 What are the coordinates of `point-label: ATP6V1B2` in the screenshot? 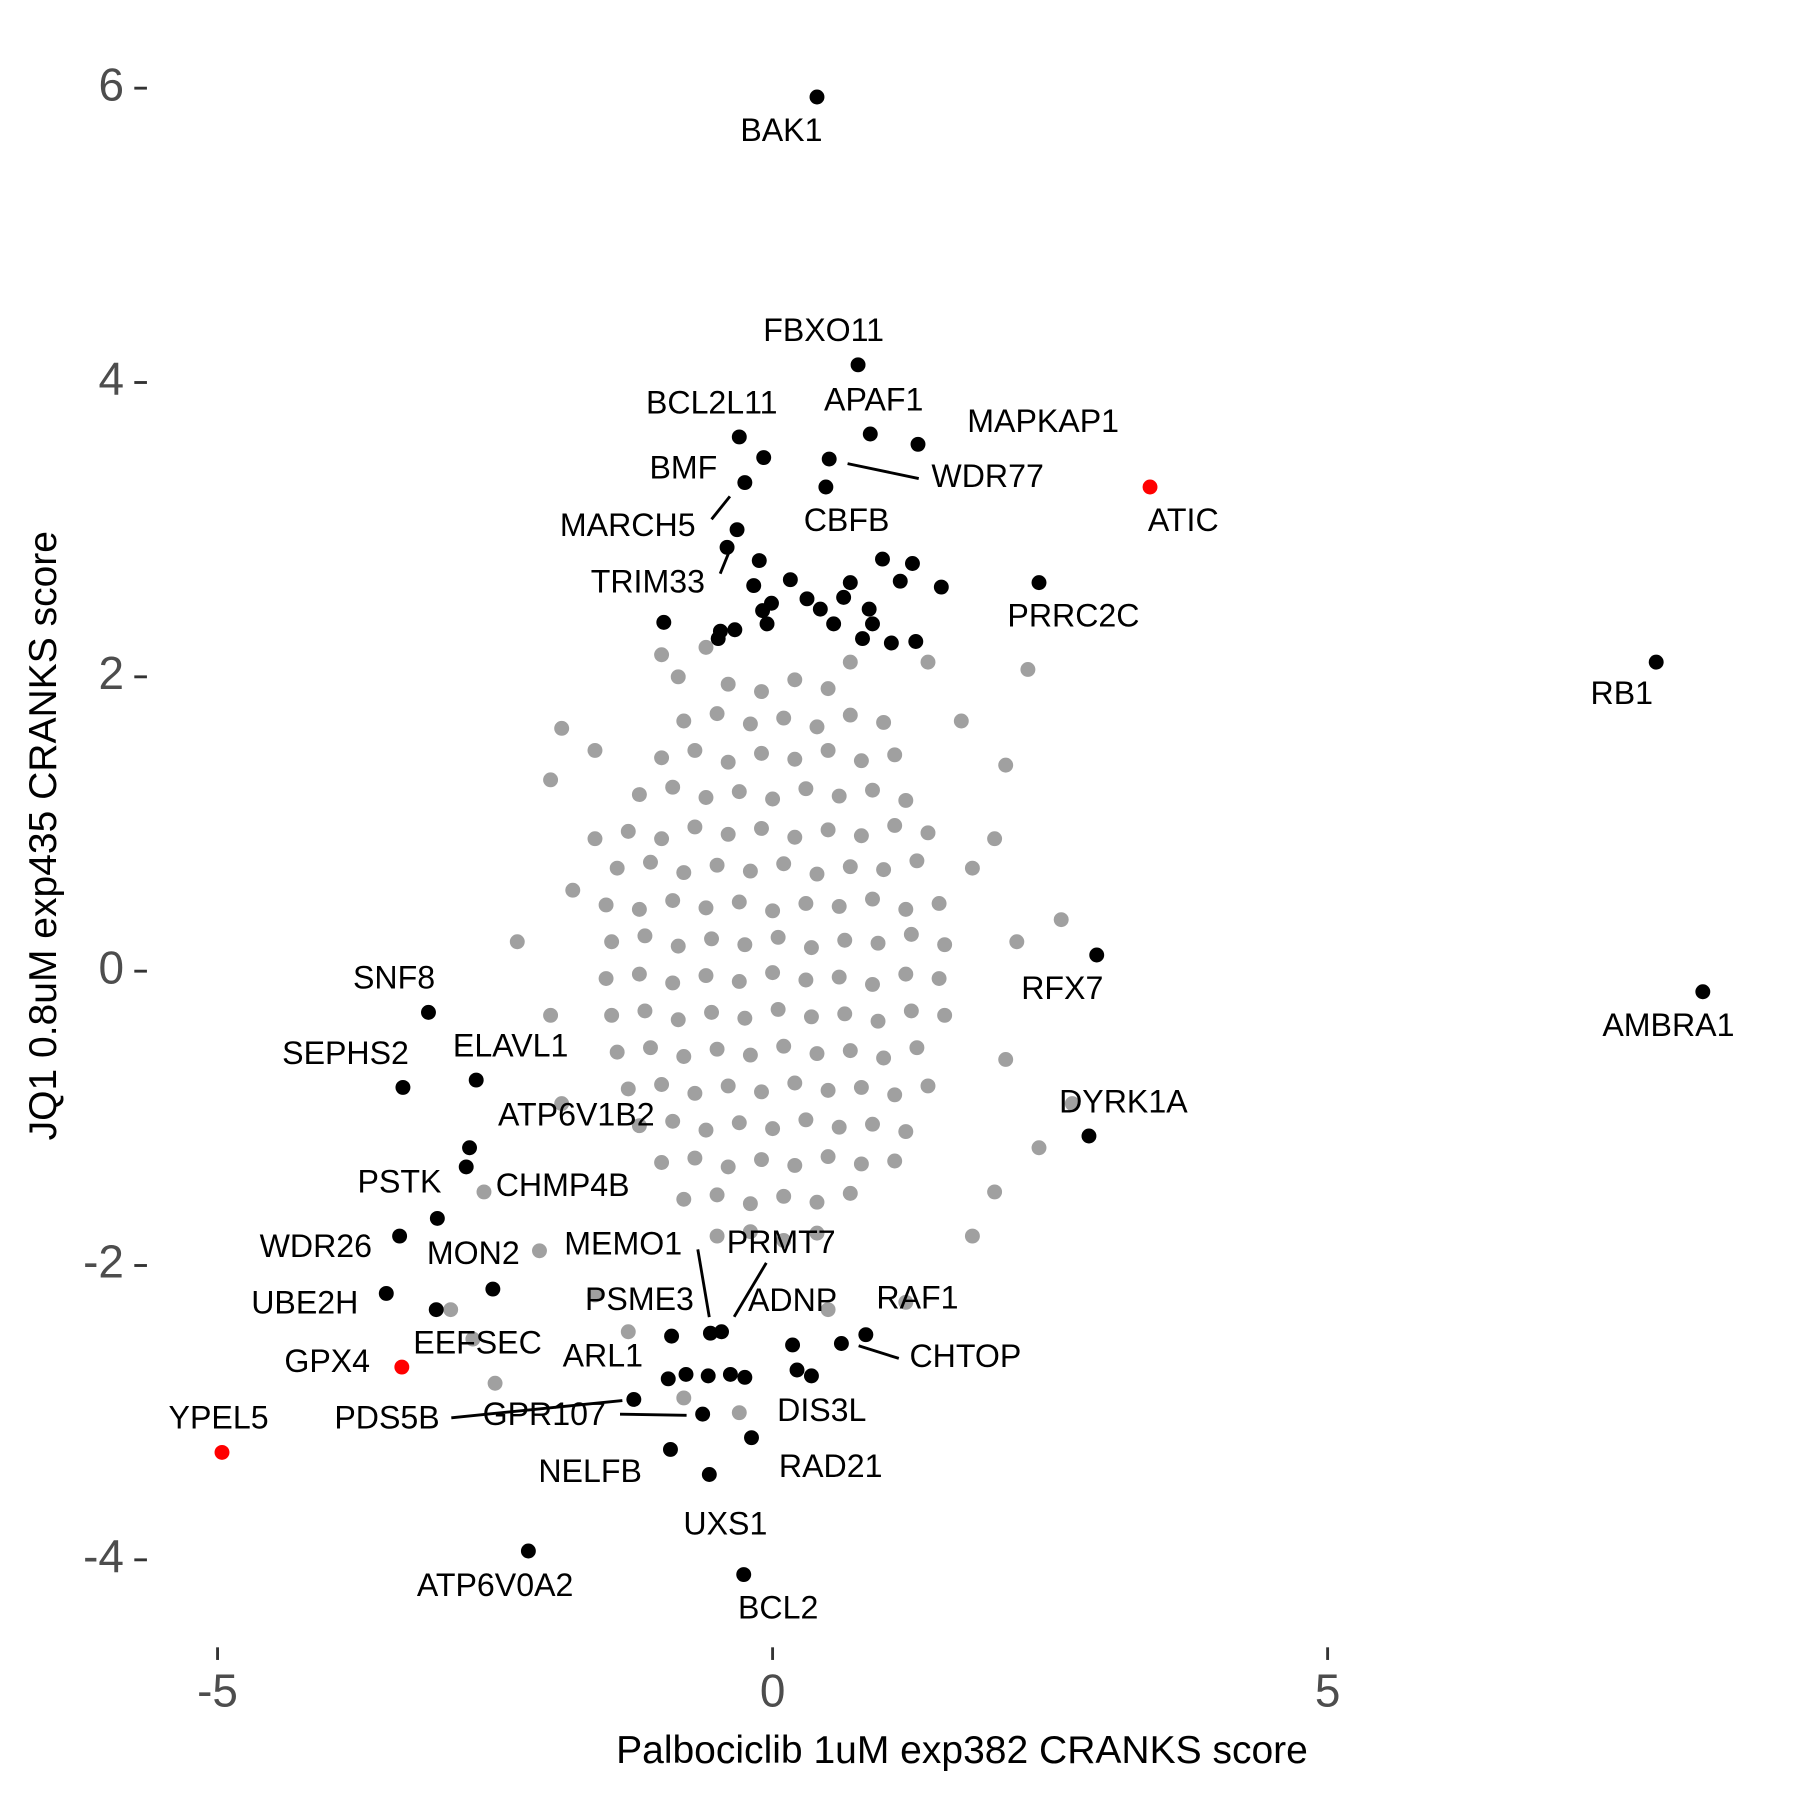 It's located at (576, 1114).